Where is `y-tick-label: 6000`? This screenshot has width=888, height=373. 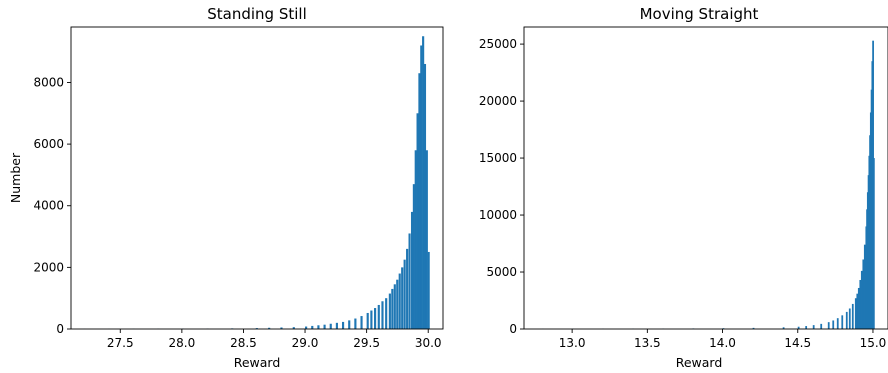 y-tick-label: 6000 is located at coordinates (48, 144).